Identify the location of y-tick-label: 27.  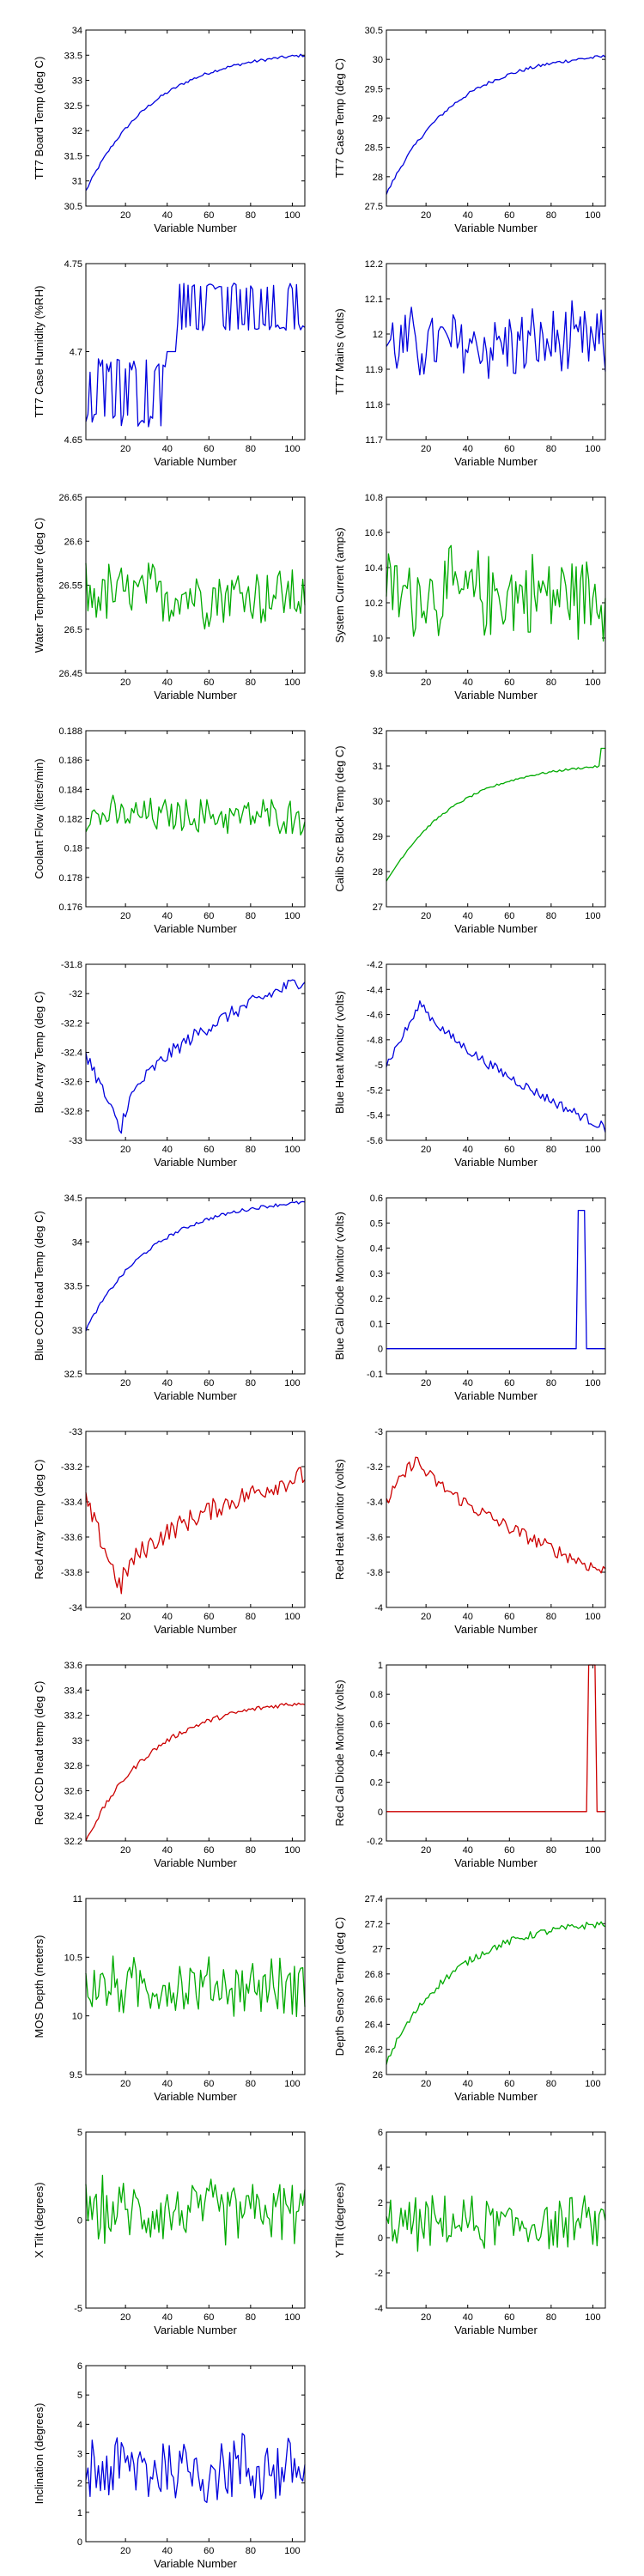
(378, 1950).